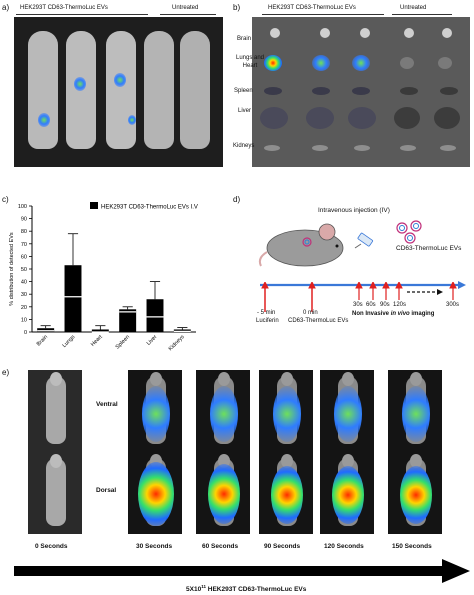  What do you see at coordinates (385, 305) in the screenshot?
I see `timeline-t-90: 90s` at bounding box center [385, 305].